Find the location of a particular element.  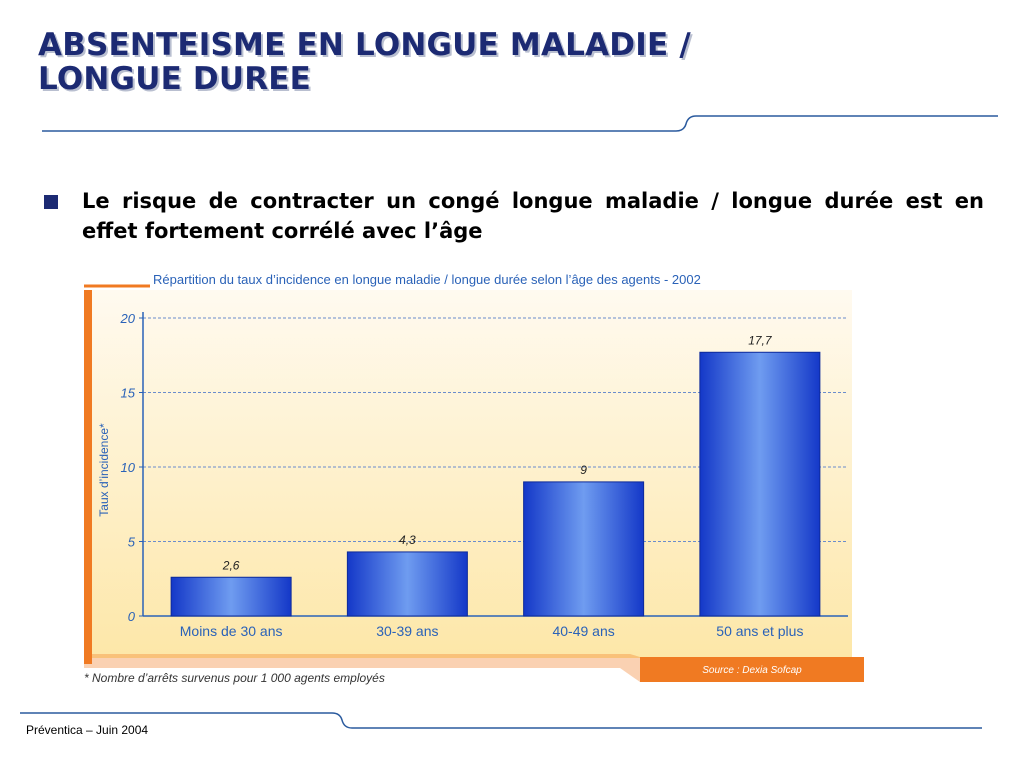

category-label: 50 ans et plus is located at coordinates (759, 631).